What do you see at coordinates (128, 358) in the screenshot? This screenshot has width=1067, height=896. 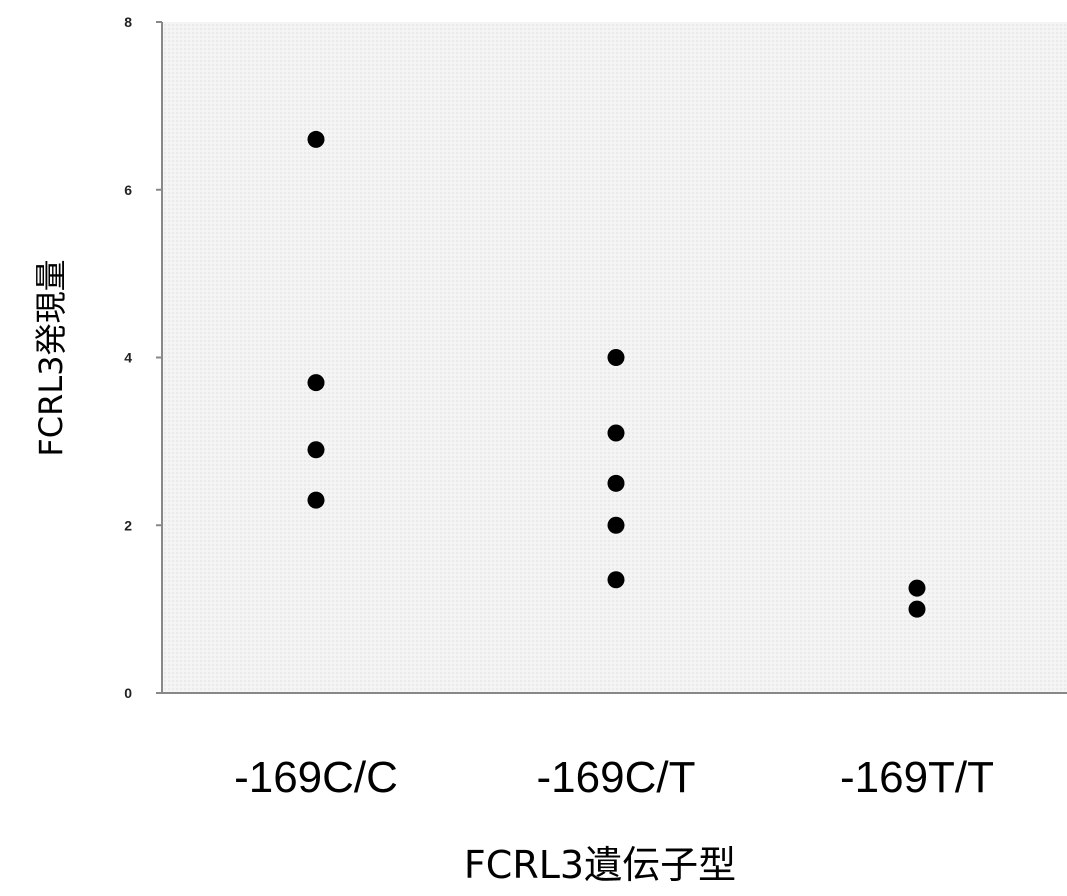 I see `y-tick-label: 4` at bounding box center [128, 358].